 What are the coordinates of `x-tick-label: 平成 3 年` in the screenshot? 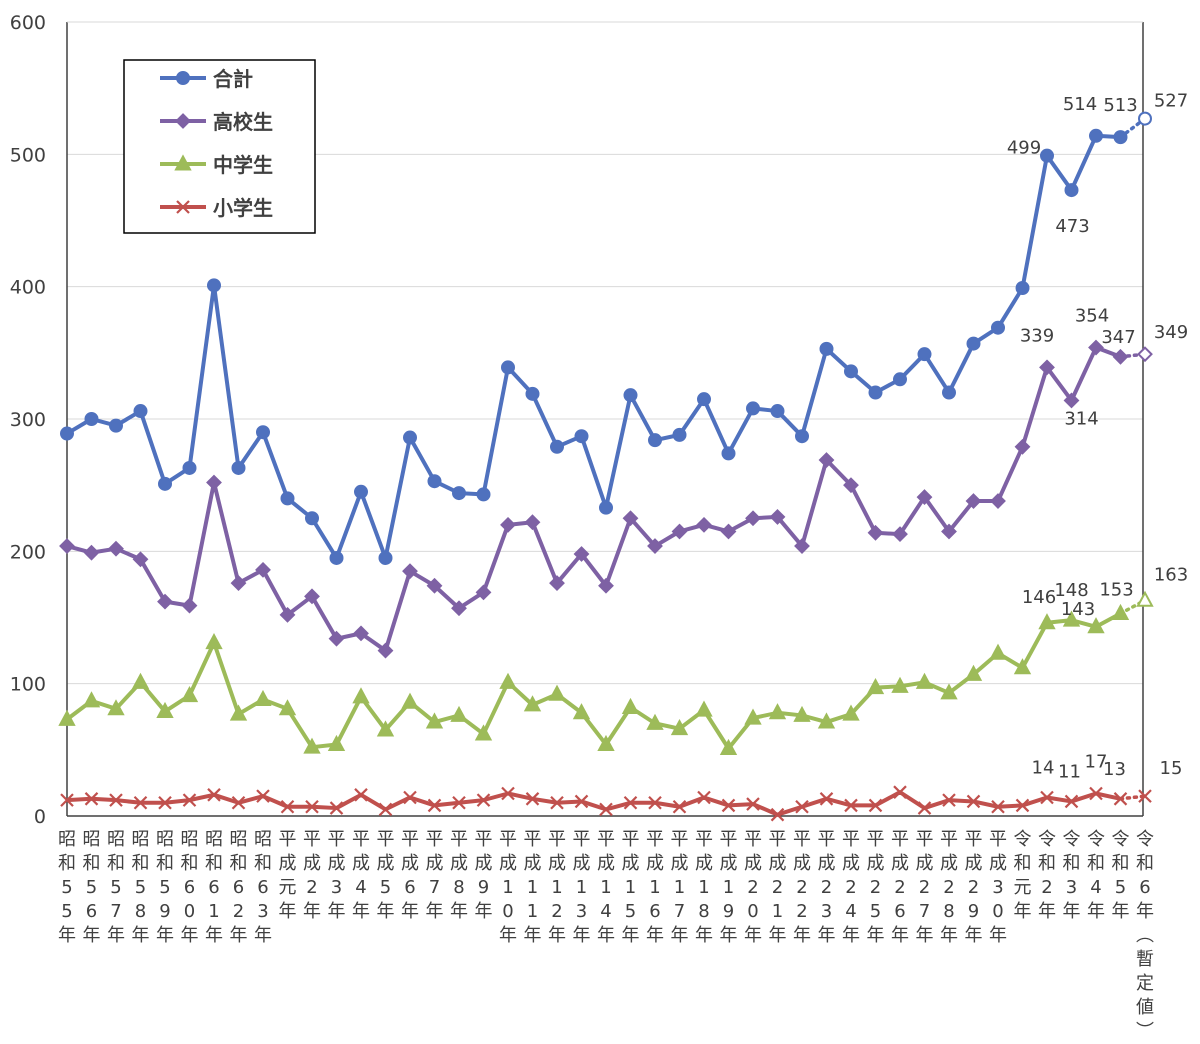 It's located at (337, 875).